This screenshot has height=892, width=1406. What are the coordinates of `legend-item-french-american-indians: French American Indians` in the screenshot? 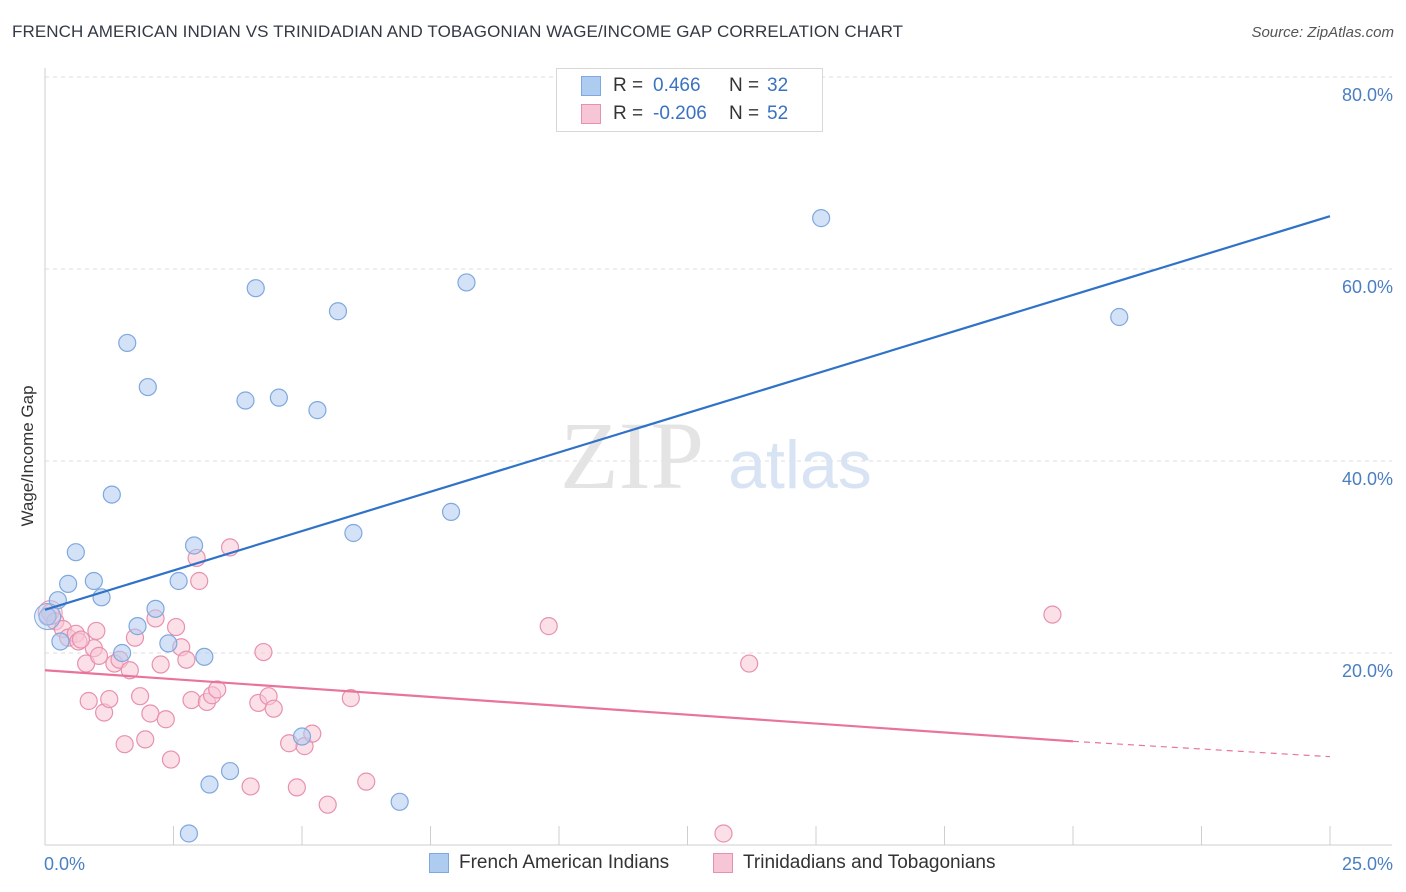 It's located at (549, 863).